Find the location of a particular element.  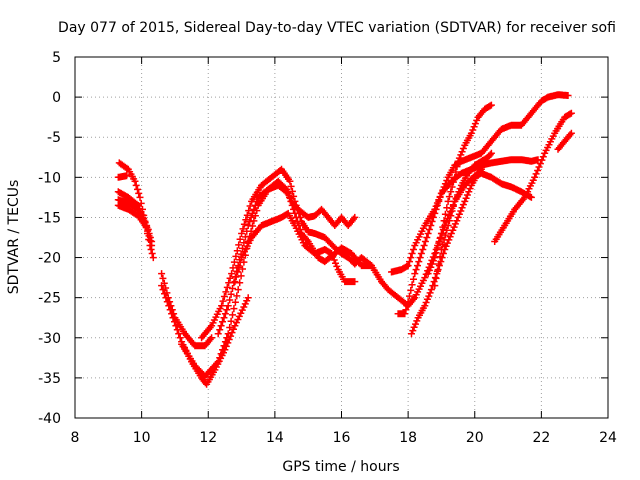

y-tick-label: -10 is located at coordinates (49, 178).